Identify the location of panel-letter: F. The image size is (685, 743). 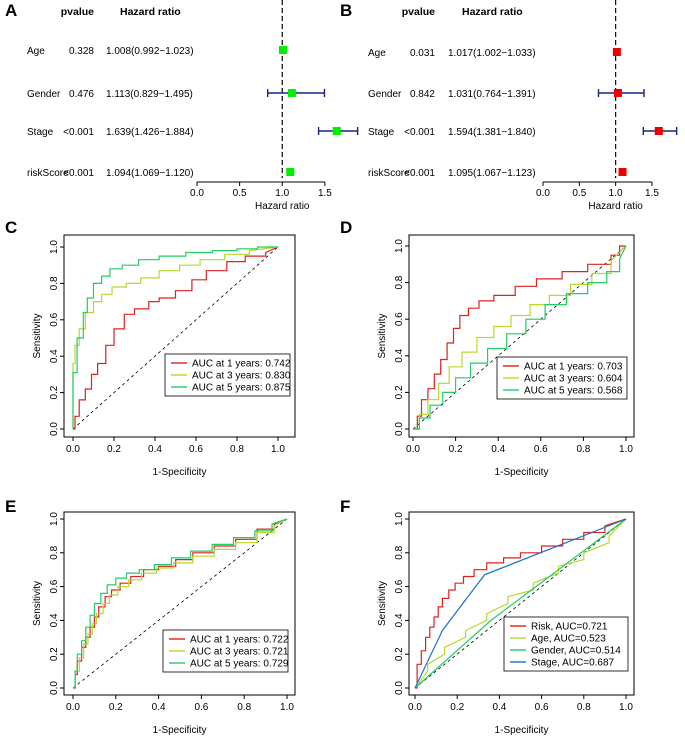
(345, 506).